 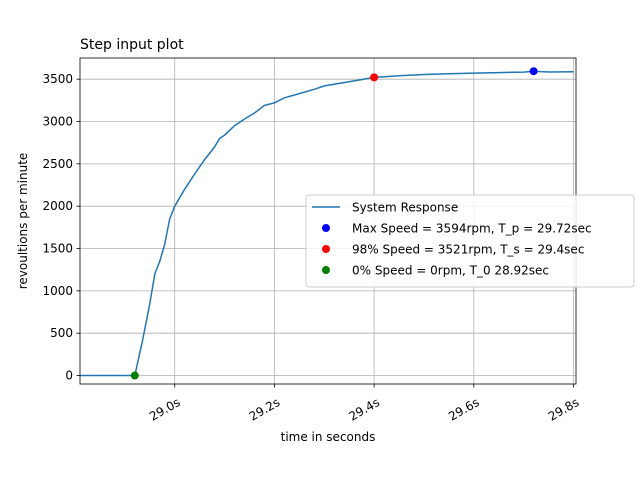 I want to click on legend-label: Max Speed = 3594rpm, T_p = 29.72sec, so click(x=472, y=229).